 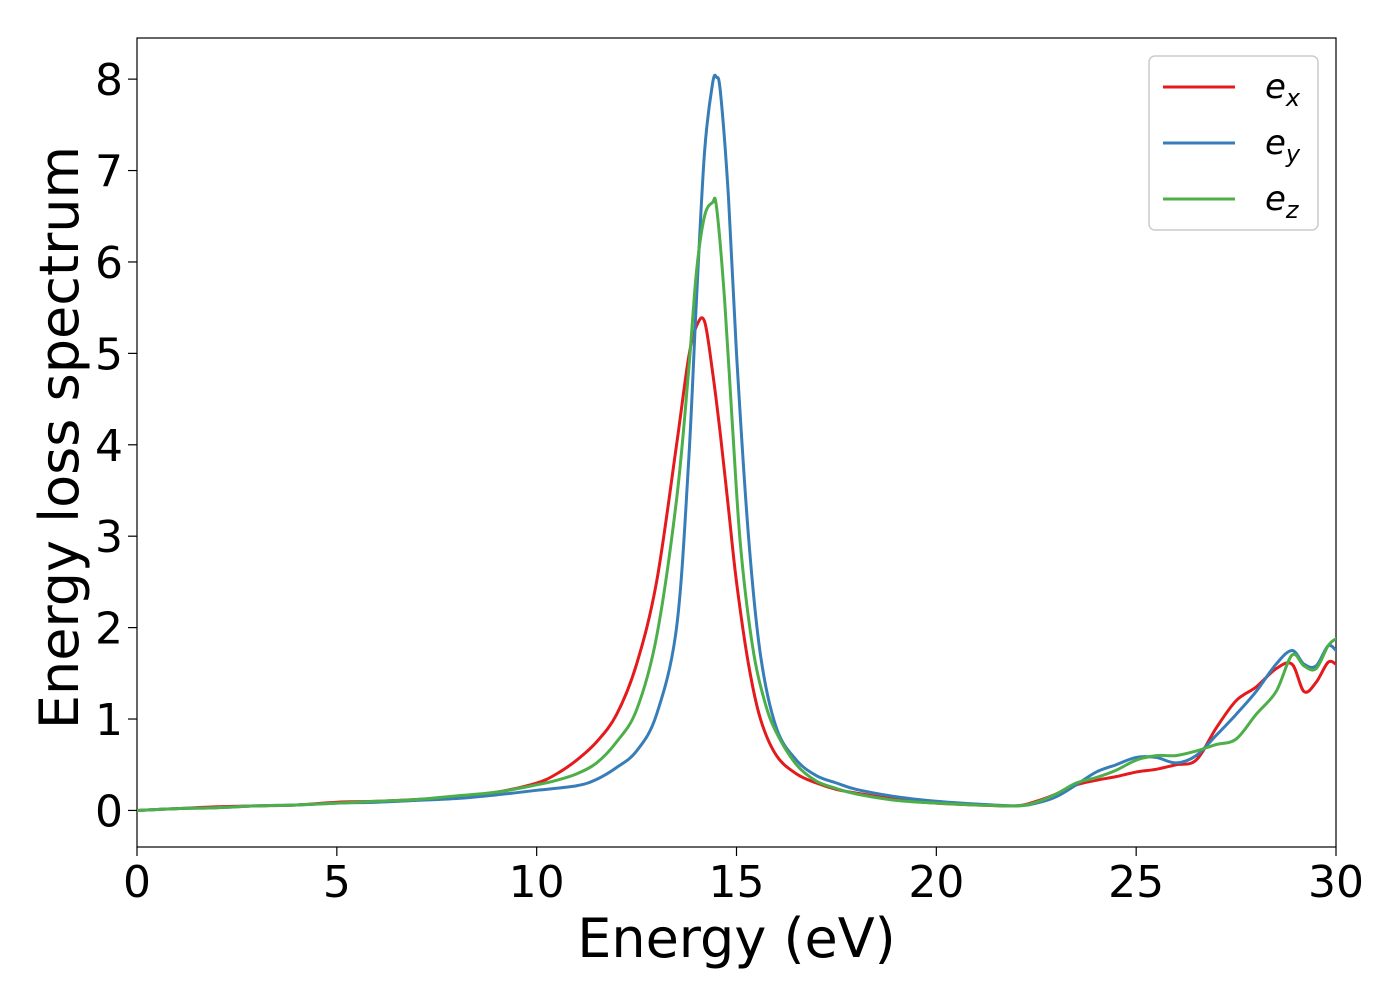 What do you see at coordinates (936, 882) in the screenshot?
I see `x-tick-label: 20` at bounding box center [936, 882].